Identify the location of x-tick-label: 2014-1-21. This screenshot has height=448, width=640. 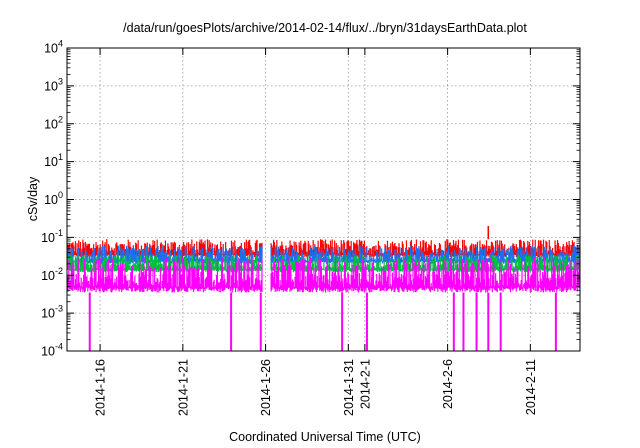
(183, 387).